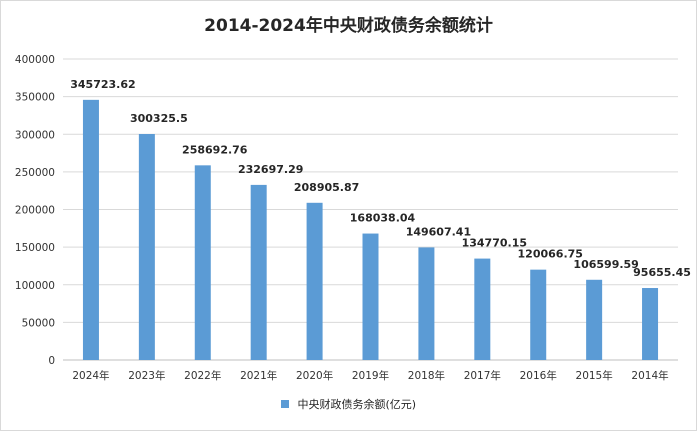  Describe the element at coordinates (35, 211) in the screenshot. I see `y-tick-label: 200000` at that location.